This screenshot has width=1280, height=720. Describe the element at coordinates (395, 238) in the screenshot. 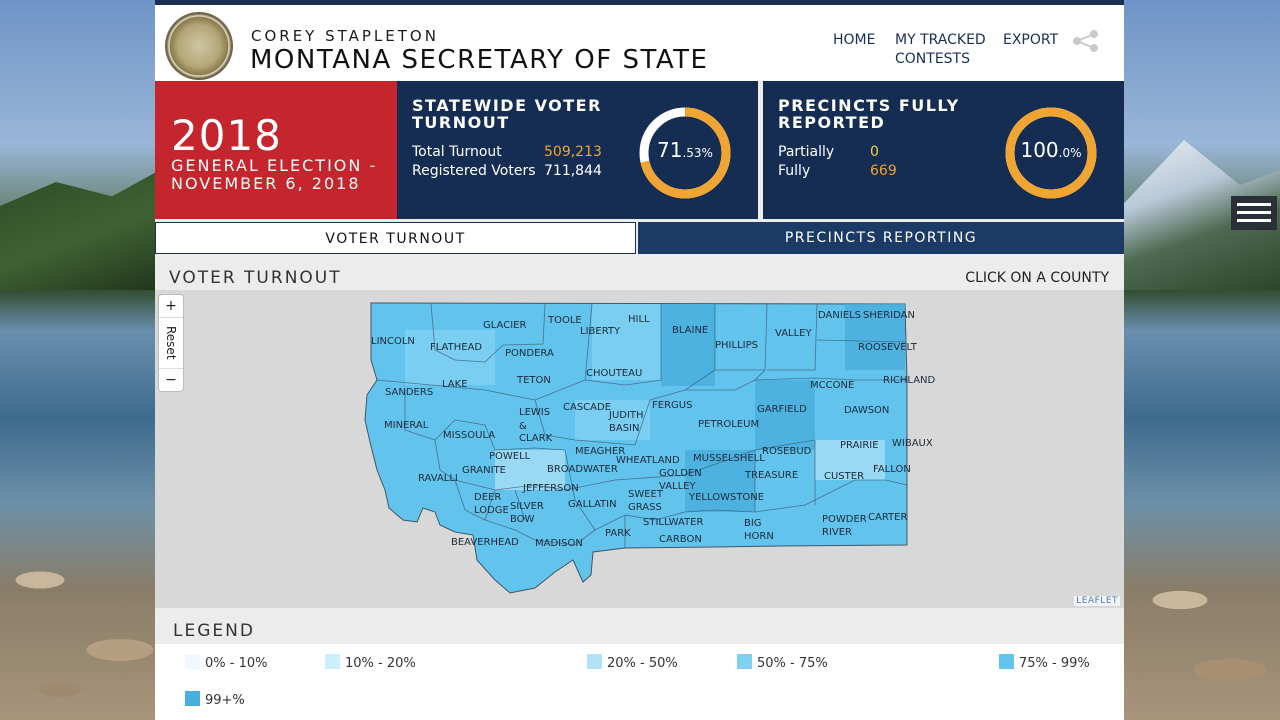

I see `tab-voter-turnout: VOTER TURNOUT` at that location.